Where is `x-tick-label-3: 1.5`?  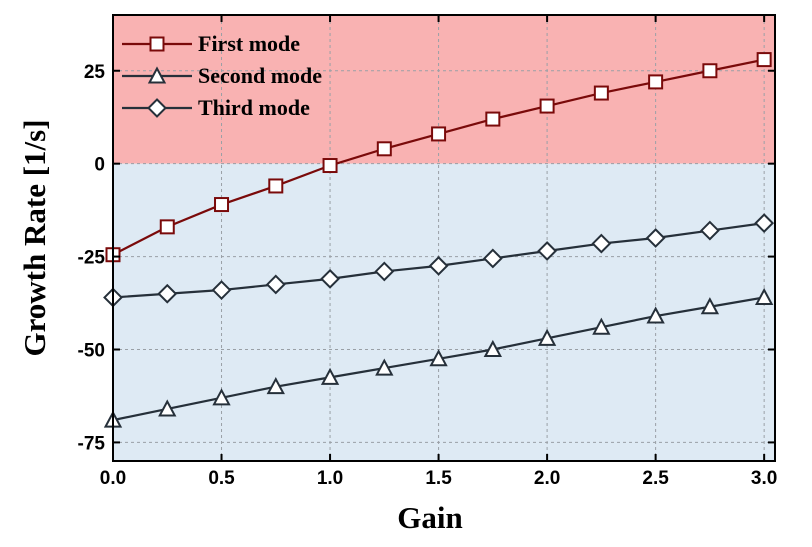
x-tick-label-3: 1.5 is located at coordinates (438, 478).